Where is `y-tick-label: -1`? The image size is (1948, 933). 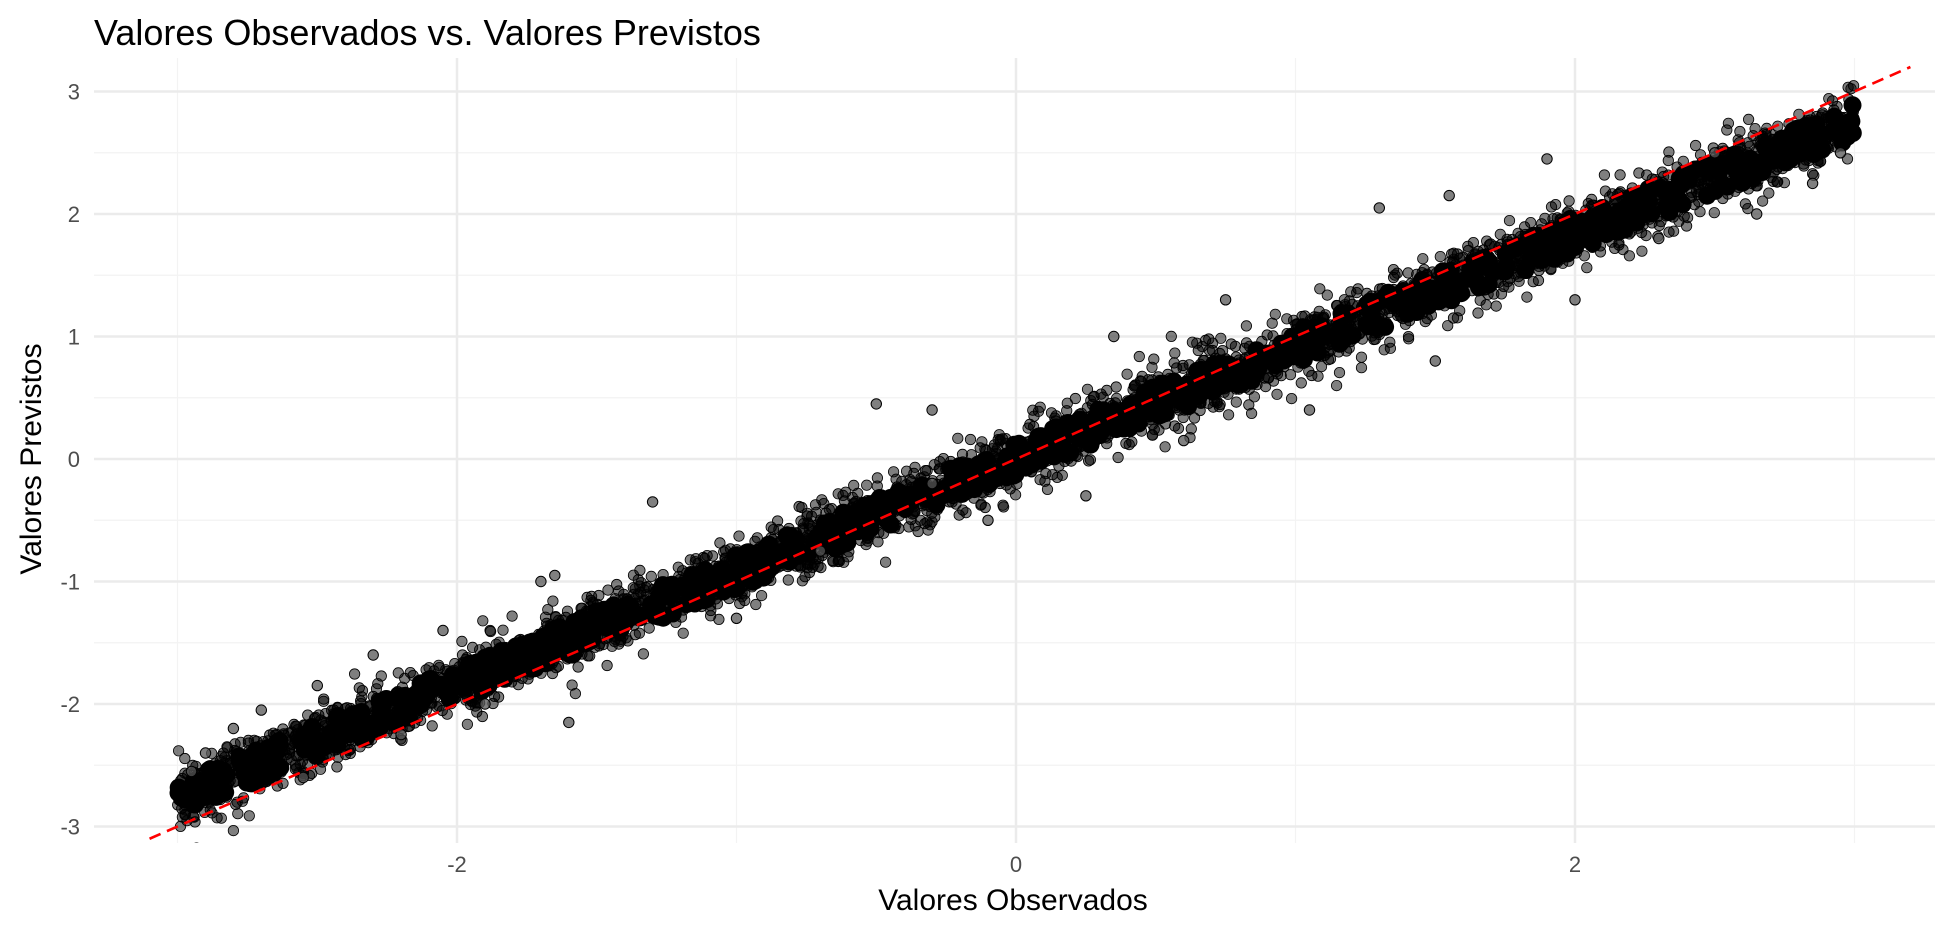 y-tick-label: -1 is located at coordinates (70, 582).